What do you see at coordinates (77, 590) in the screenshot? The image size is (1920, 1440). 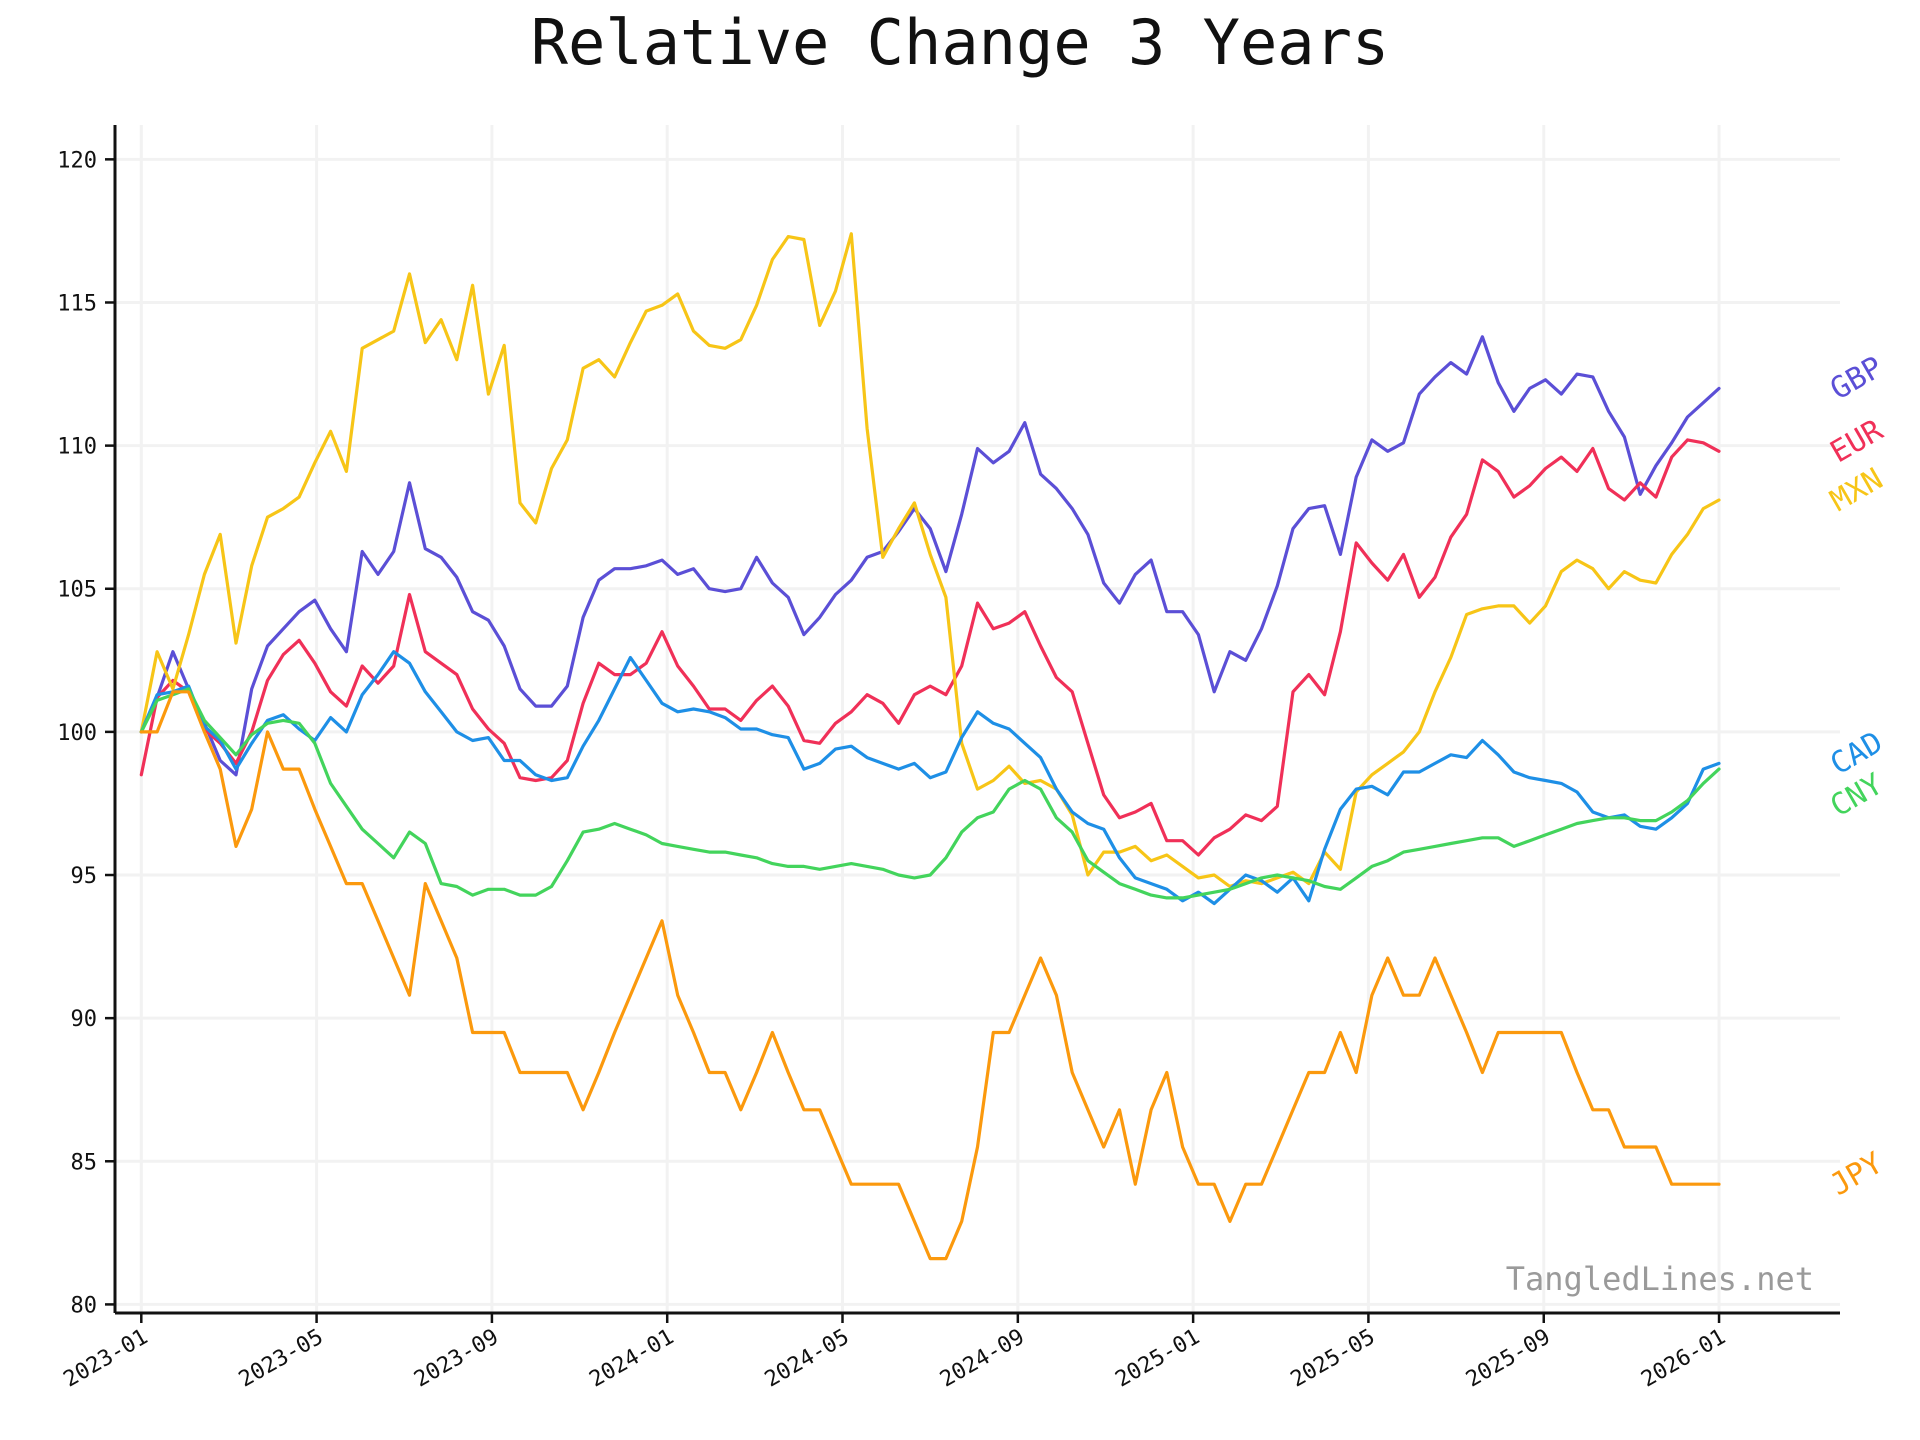 I see `y-tick-label: 105` at bounding box center [77, 590].